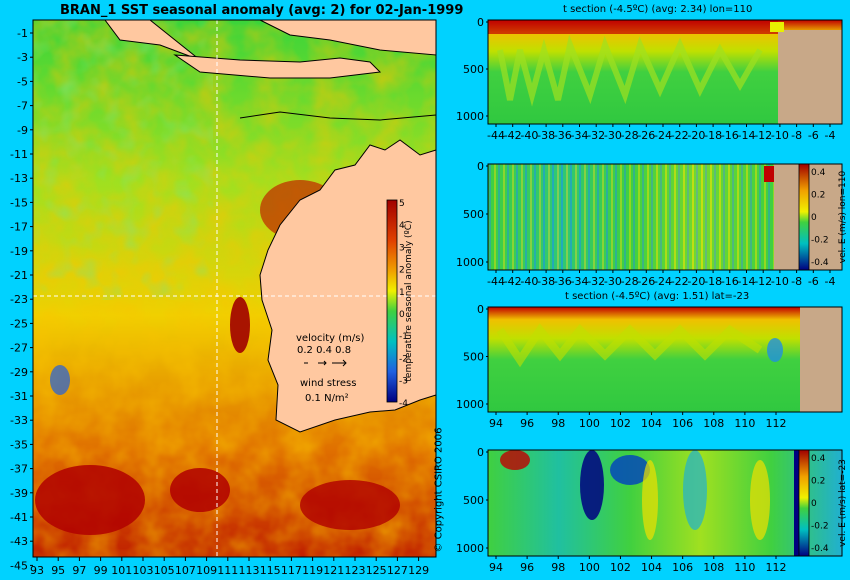 The height and width of the screenshot is (580, 850). What do you see at coordinates (630, 281) in the screenshot?
I see `panel2-x-tick: -28` at bounding box center [630, 281].